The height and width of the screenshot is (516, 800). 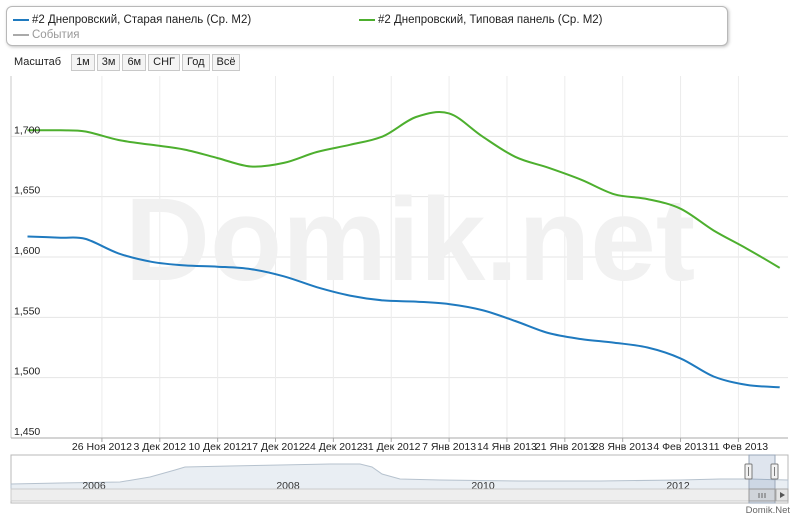 I want to click on legend-swatch-typical-panel, so click(x=367, y=20).